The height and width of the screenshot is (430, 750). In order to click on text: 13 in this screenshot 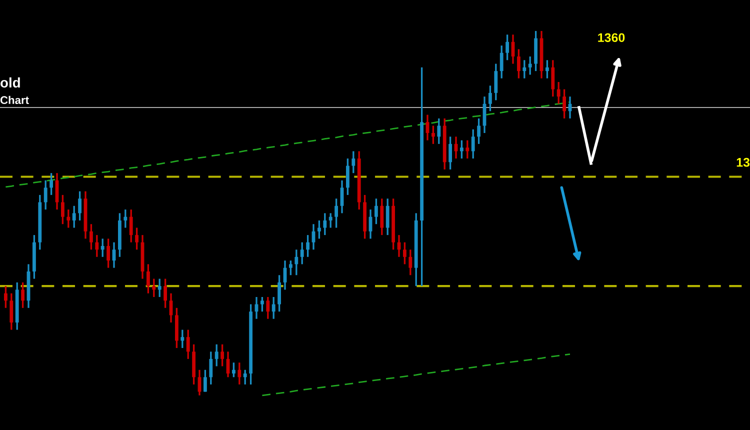, I will do `click(743, 162)`.